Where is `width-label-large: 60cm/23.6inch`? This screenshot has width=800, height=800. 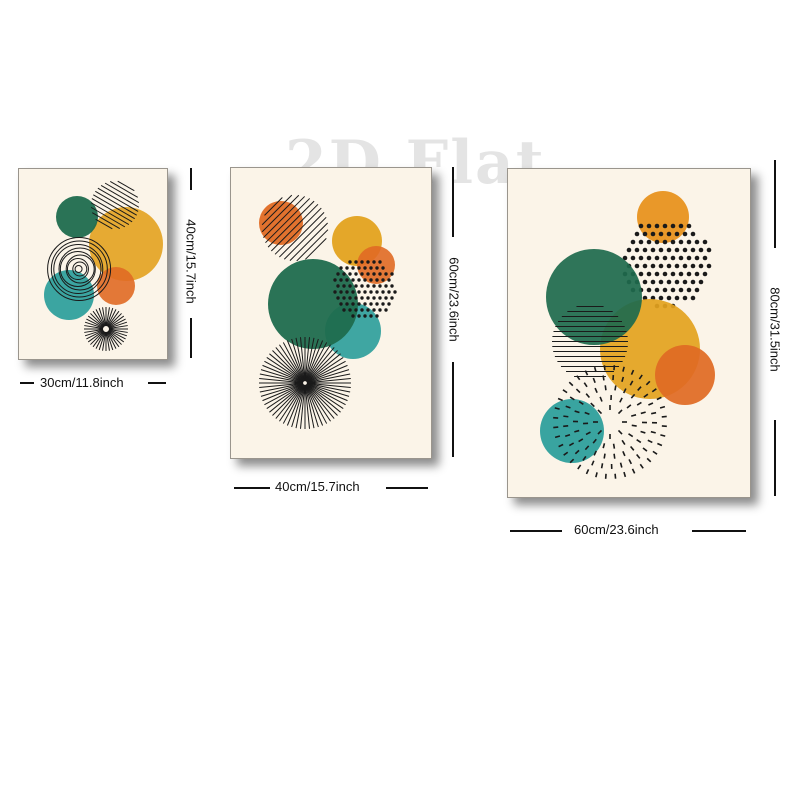
width-label-large: 60cm/23.6inch is located at coordinates (616, 529).